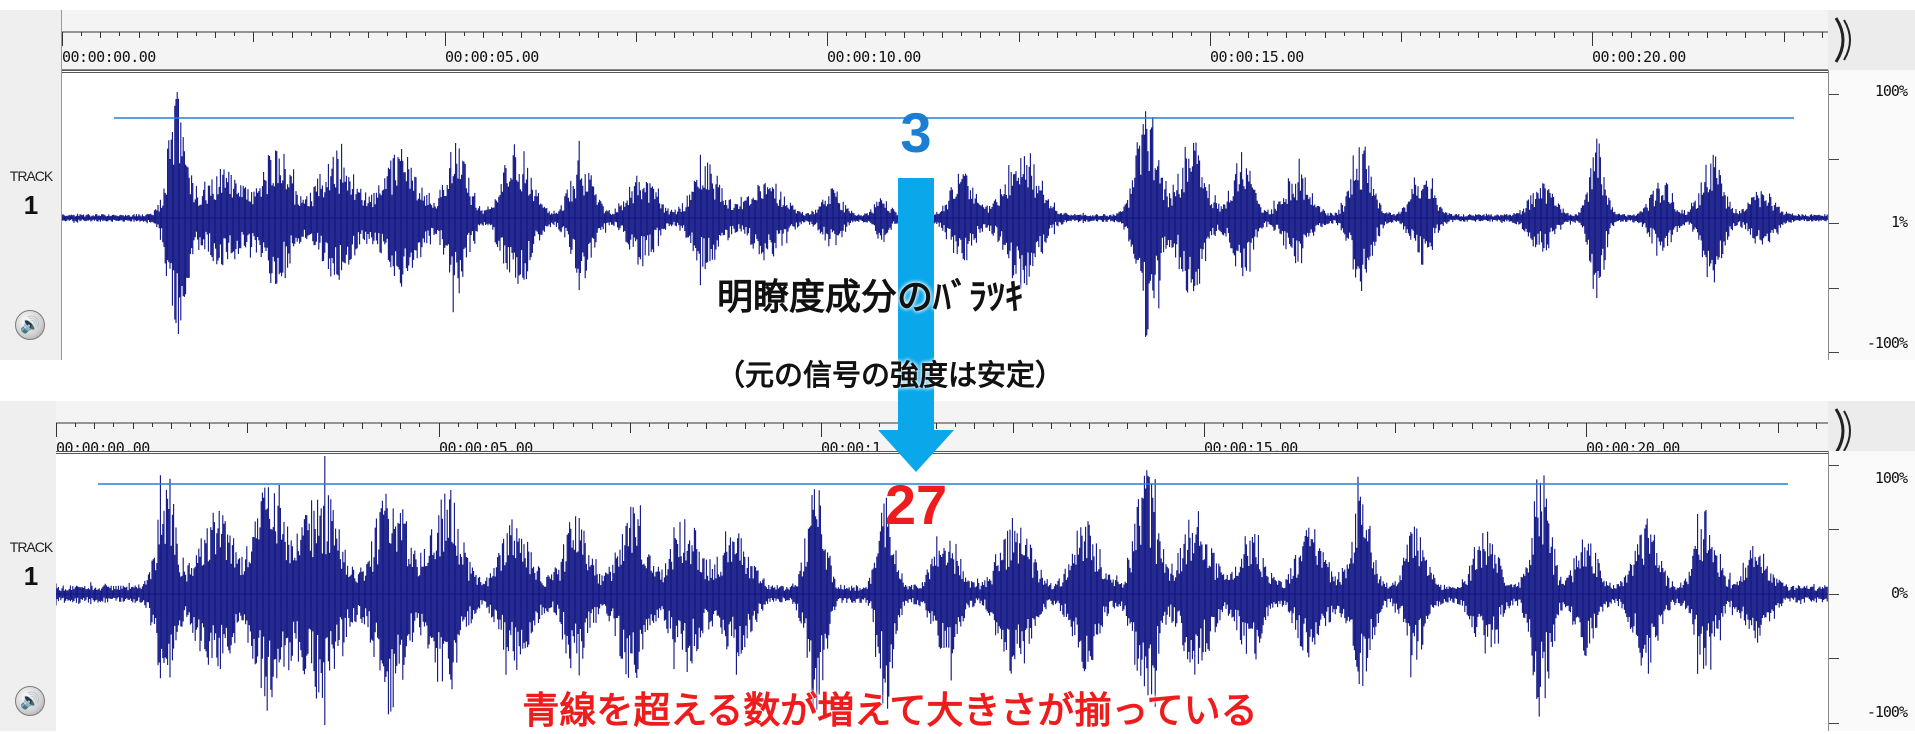  What do you see at coordinates (492, 57) in the screenshot?
I see `time-label: 00:00:05.00` at bounding box center [492, 57].